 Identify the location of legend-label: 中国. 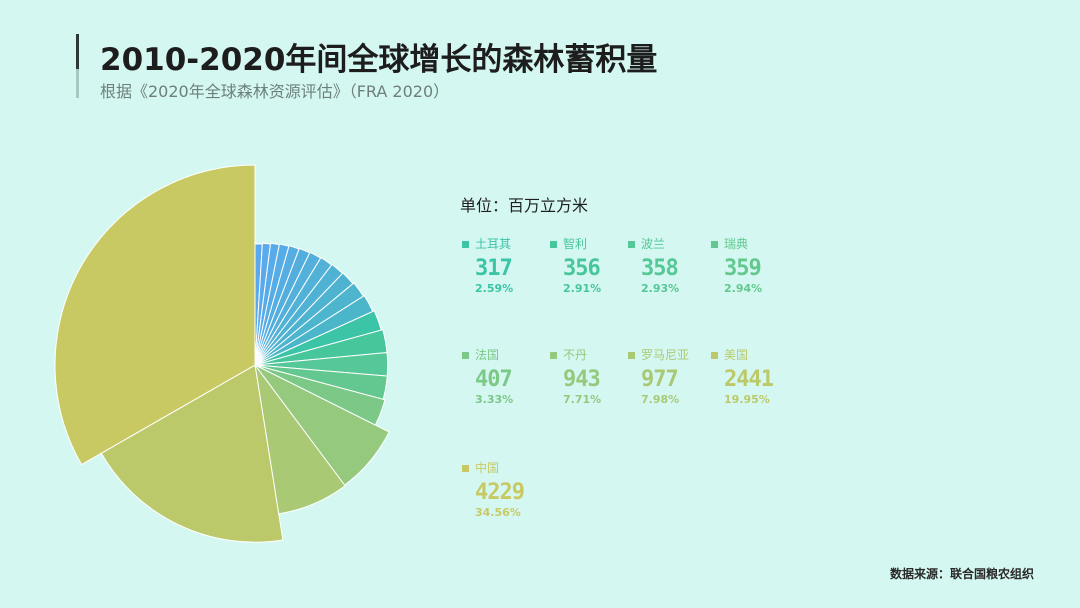
(487, 468).